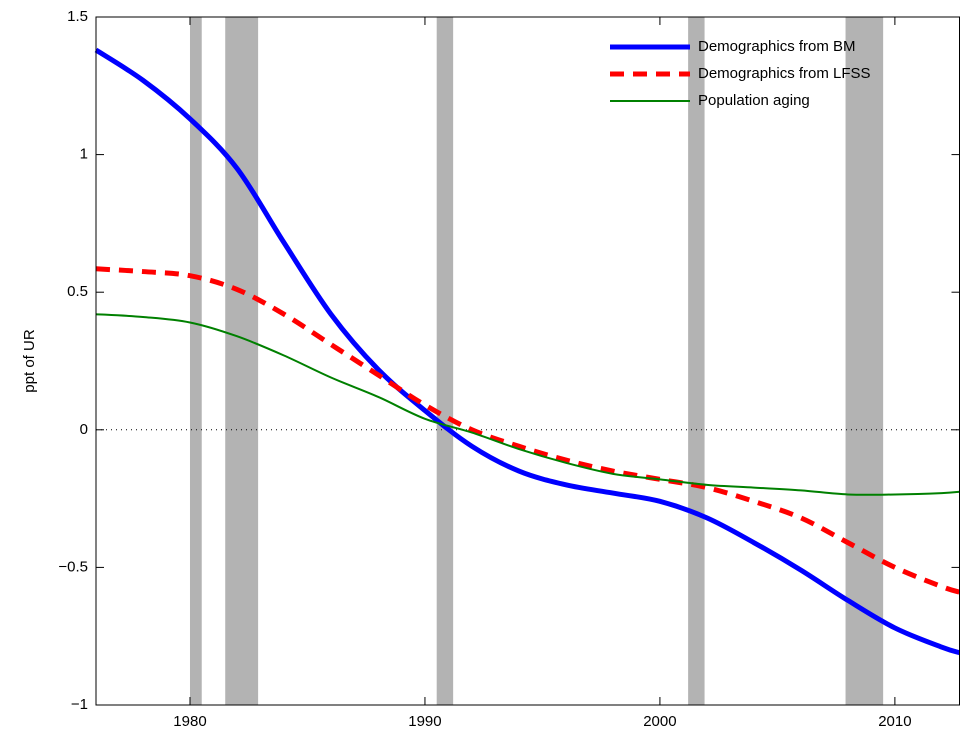 The height and width of the screenshot is (738, 960). Describe the element at coordinates (777, 46) in the screenshot. I see `legend-label: Demographics from BM` at that location.